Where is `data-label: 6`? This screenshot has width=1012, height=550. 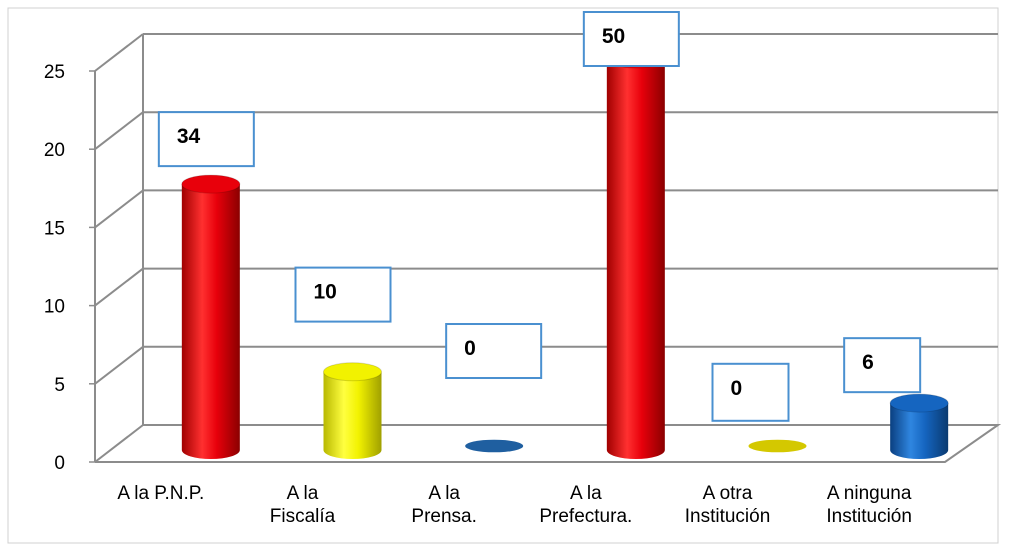 data-label: 6 is located at coordinates (882, 365).